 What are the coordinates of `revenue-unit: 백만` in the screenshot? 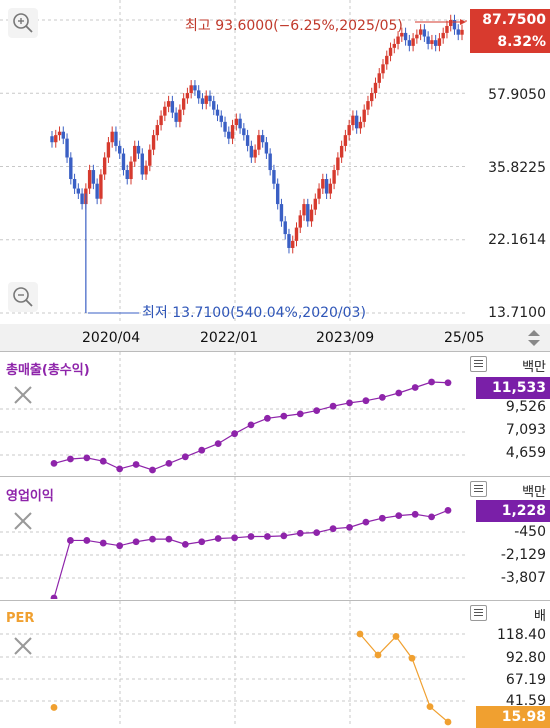 It's located at (534, 367).